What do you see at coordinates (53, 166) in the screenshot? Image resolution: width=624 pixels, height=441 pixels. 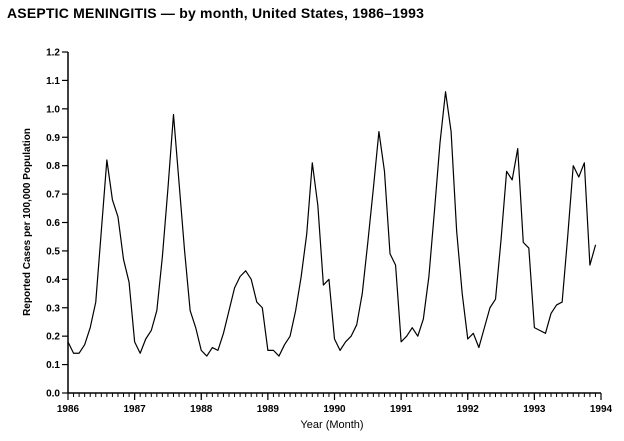 I see `y-tick-label: 0.8` at bounding box center [53, 166].